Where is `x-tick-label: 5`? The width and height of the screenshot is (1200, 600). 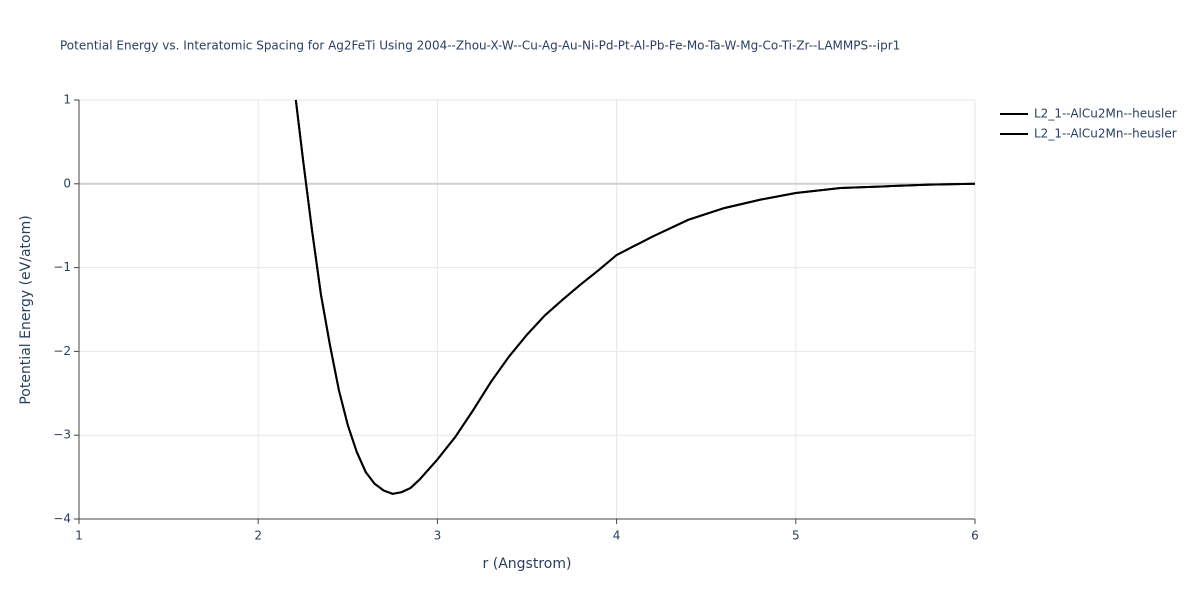
x-tick-label: 5 is located at coordinates (796, 536).